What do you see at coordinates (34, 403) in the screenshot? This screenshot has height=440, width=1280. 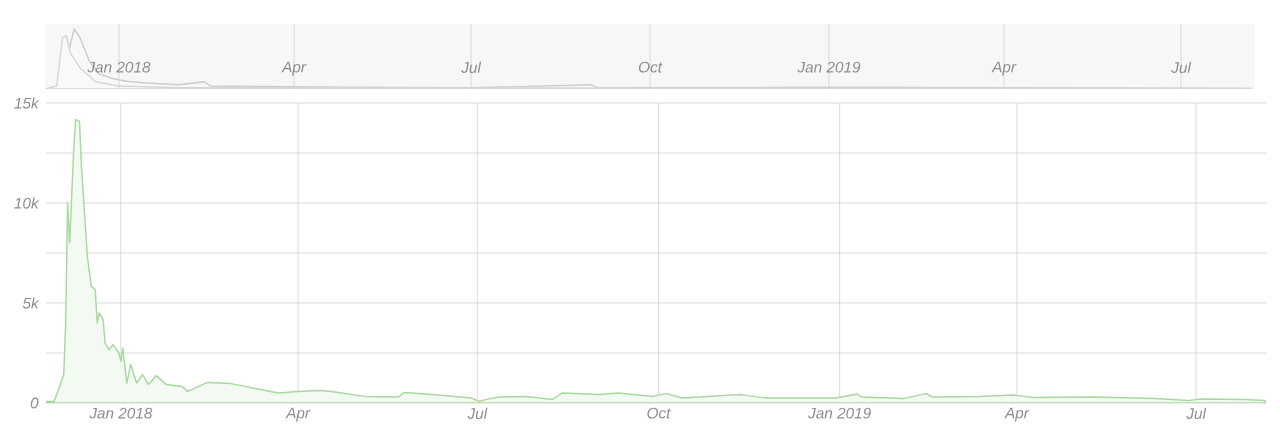 I see `y-tick-label: 0` at bounding box center [34, 403].